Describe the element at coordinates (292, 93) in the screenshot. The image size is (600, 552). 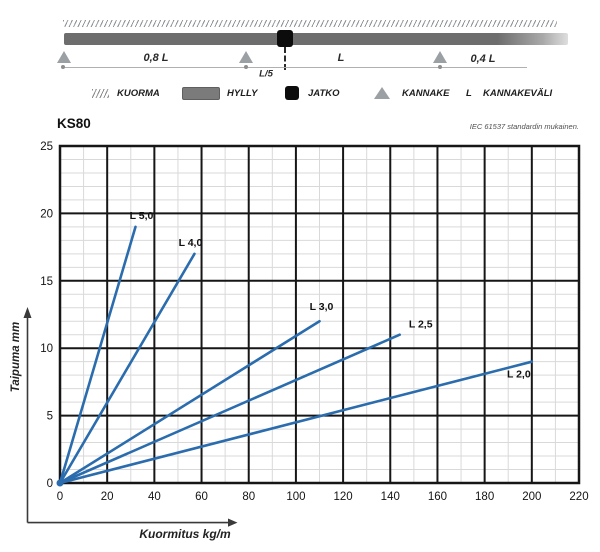
I see `joint-square-icon` at that location.